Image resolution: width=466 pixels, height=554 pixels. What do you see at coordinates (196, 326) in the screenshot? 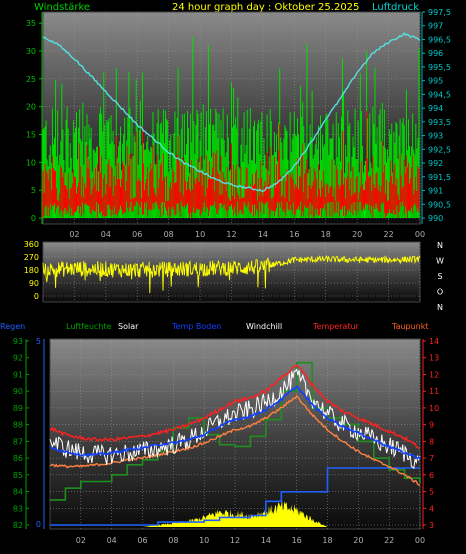
I see `legend-item: Temp Boden` at bounding box center [196, 326].